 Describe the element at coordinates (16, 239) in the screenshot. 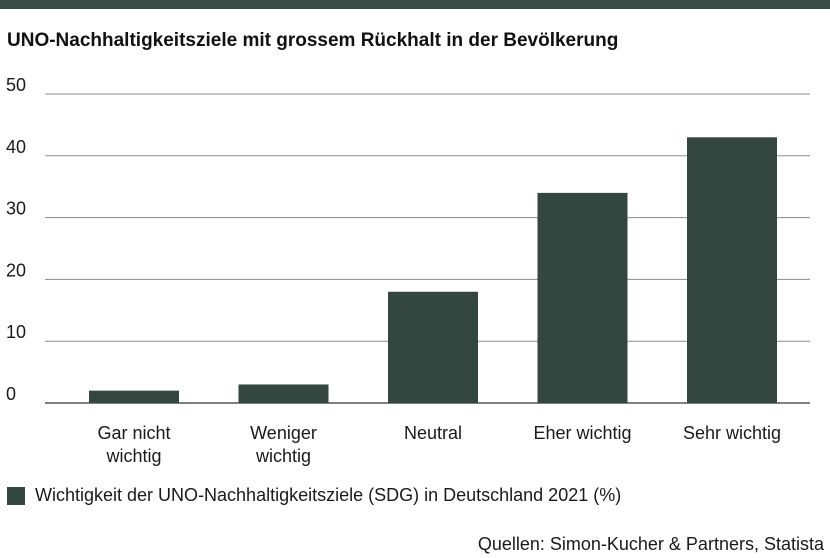

I see `y-axis-ticks: 0 10 20 30 40 50` at that location.